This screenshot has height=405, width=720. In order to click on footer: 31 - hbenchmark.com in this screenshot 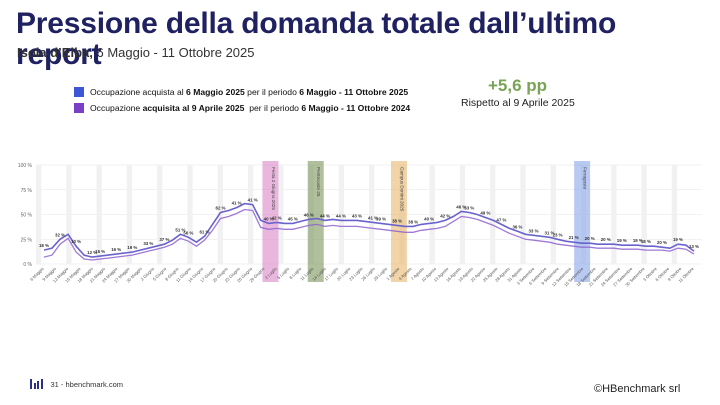, I will do `click(76, 384)`.